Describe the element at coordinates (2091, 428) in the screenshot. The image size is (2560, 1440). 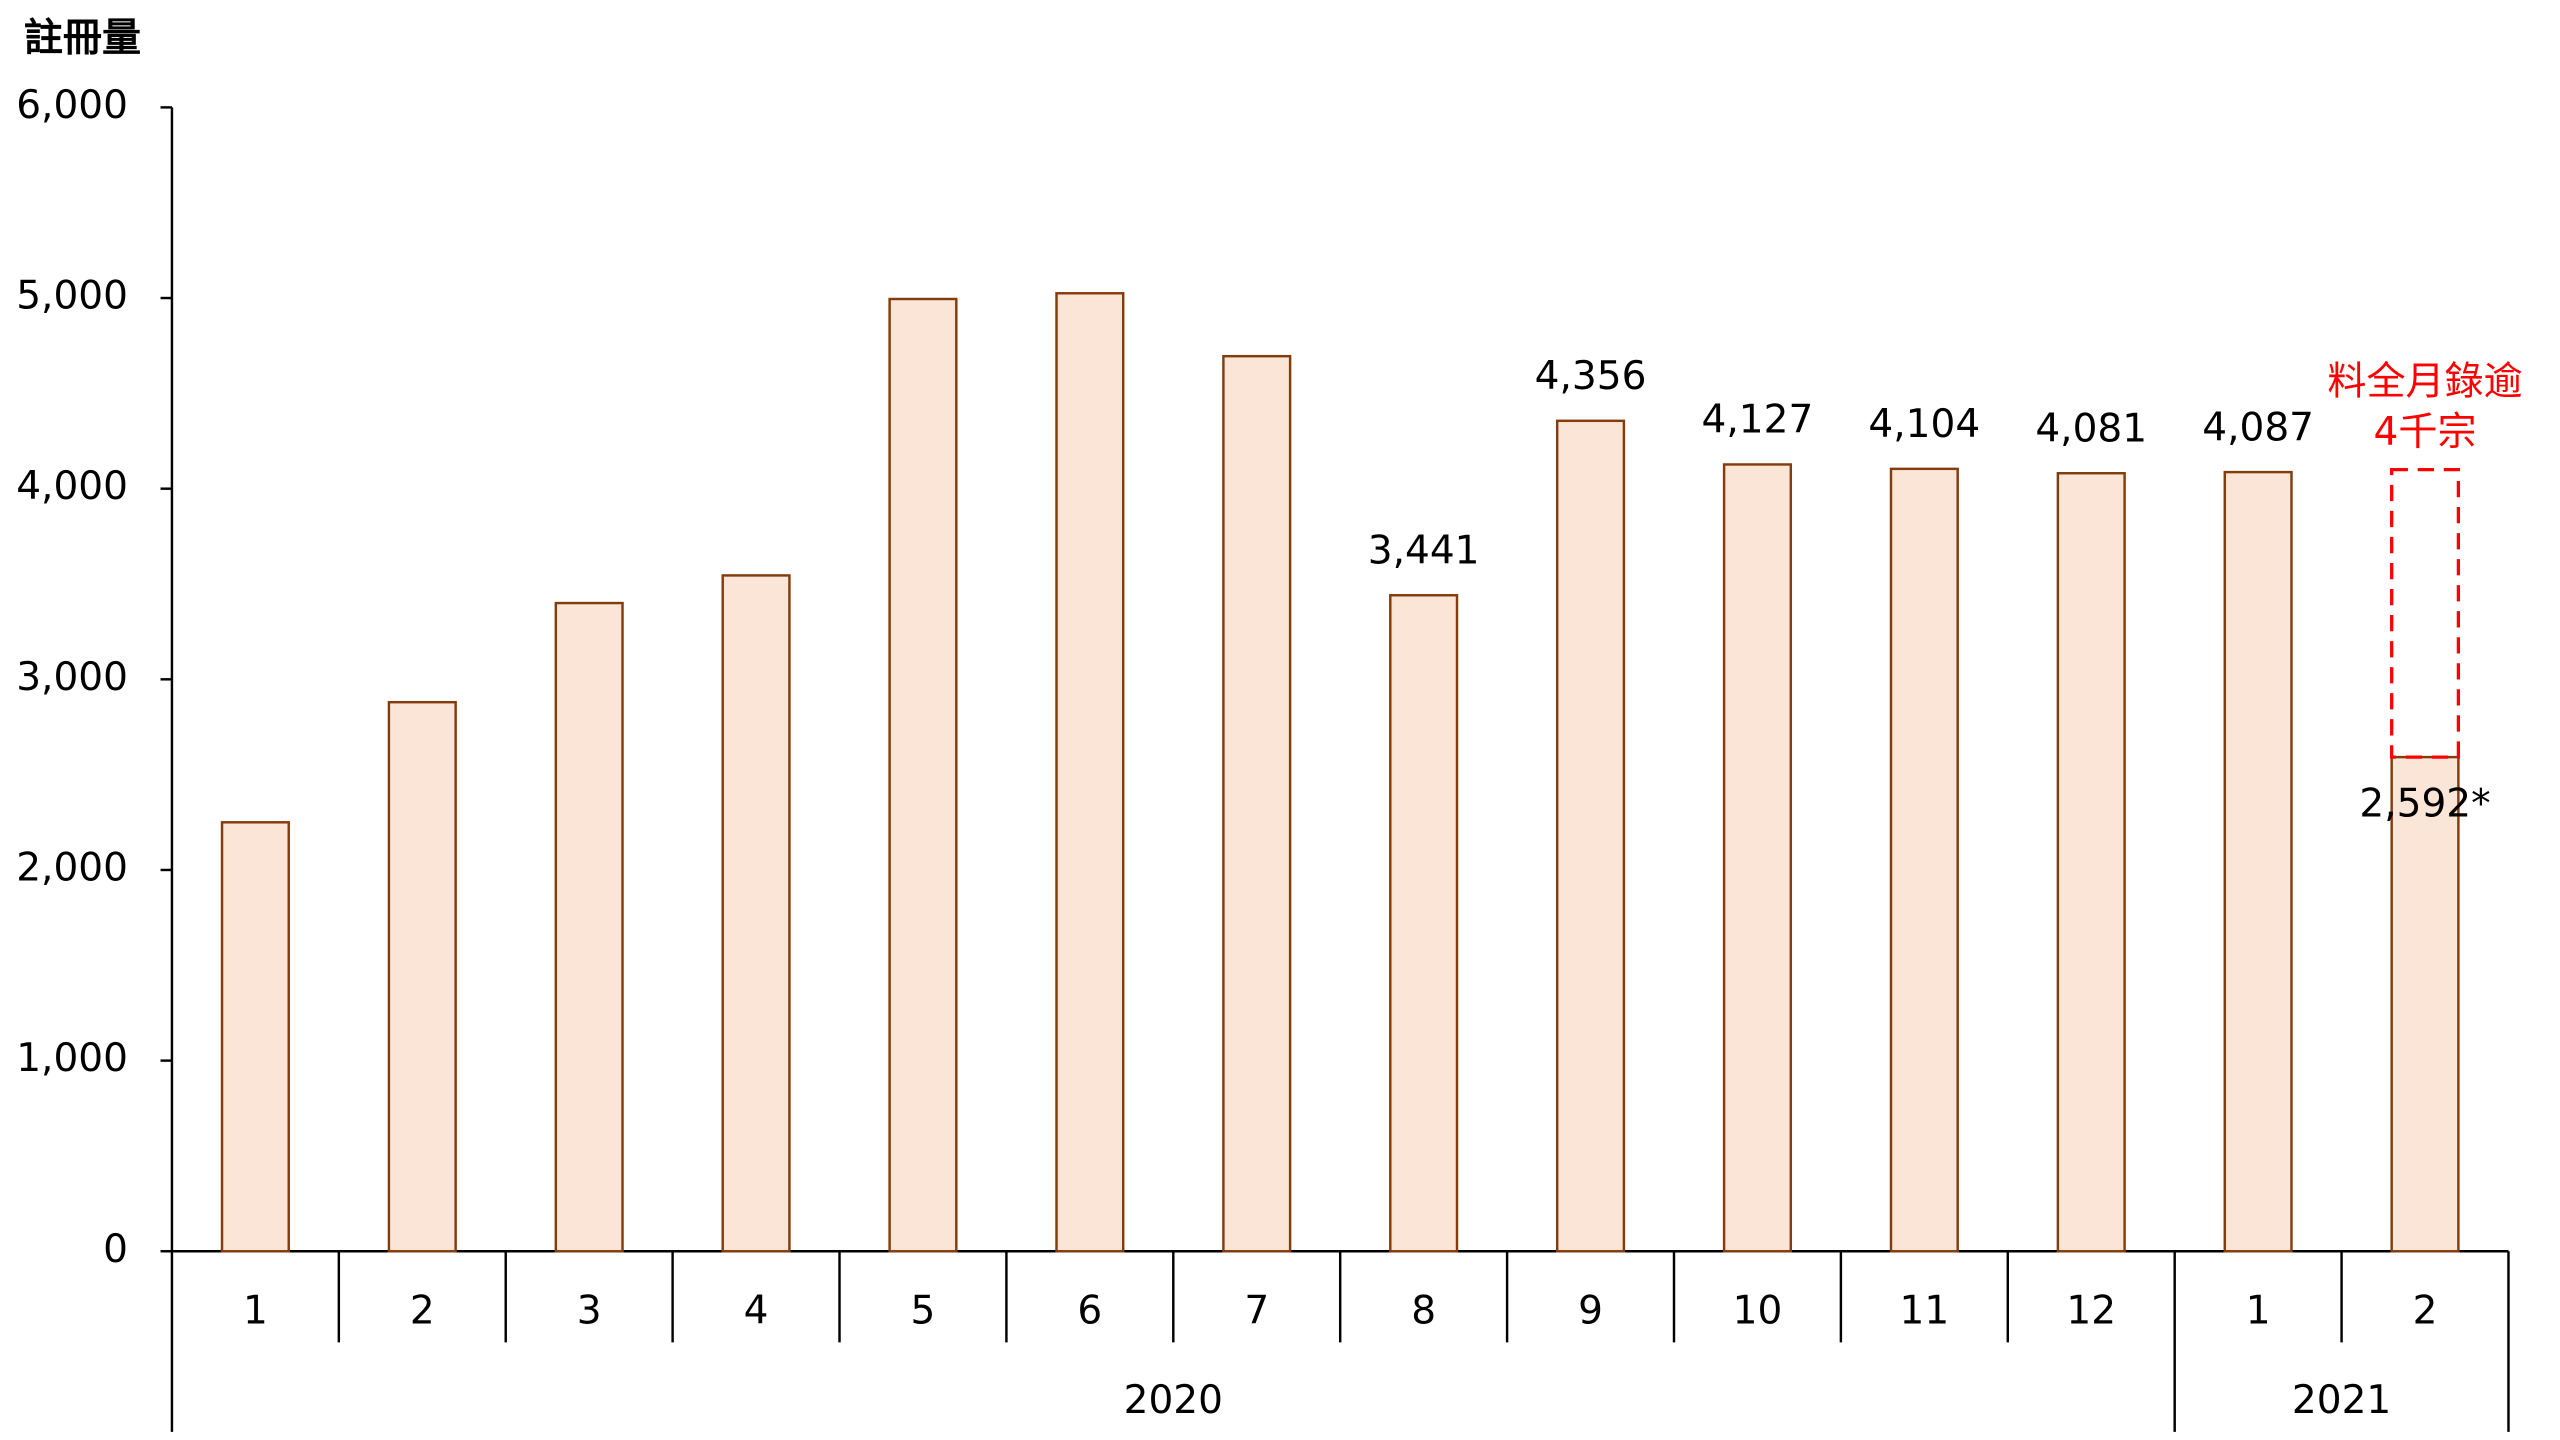
I see `value-label: 4,081` at that location.